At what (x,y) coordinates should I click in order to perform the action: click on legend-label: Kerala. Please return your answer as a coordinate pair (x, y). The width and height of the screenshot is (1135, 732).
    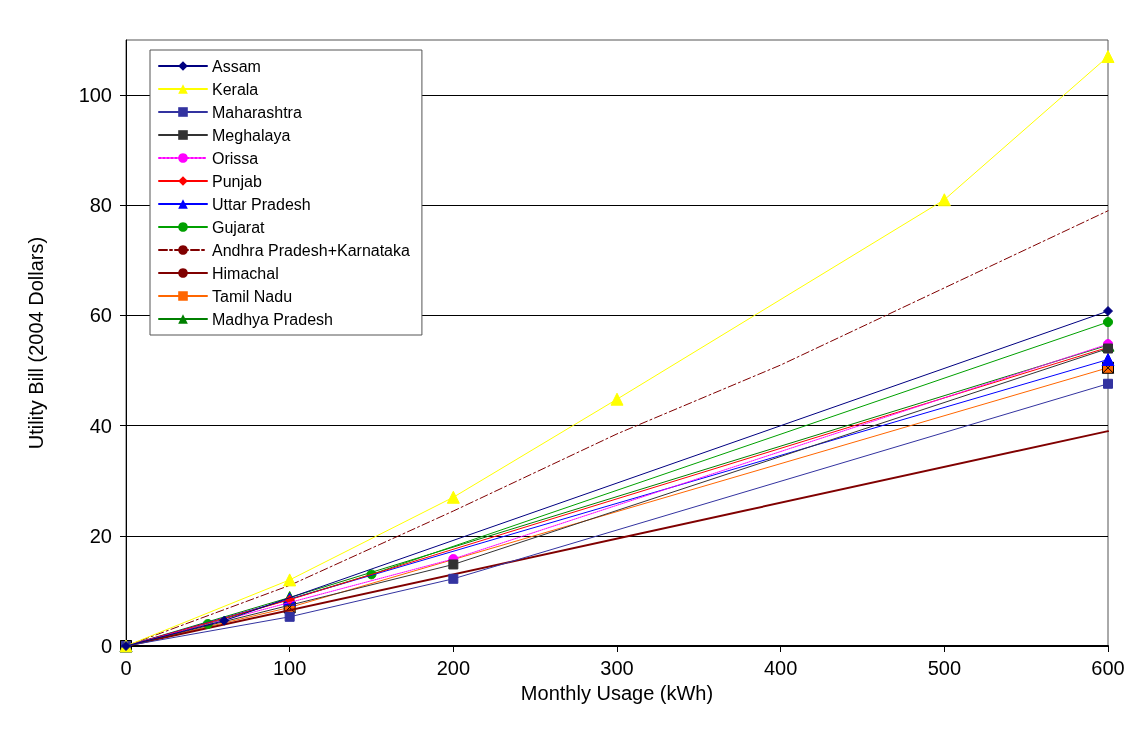
    Looking at the image, I should click on (235, 89).